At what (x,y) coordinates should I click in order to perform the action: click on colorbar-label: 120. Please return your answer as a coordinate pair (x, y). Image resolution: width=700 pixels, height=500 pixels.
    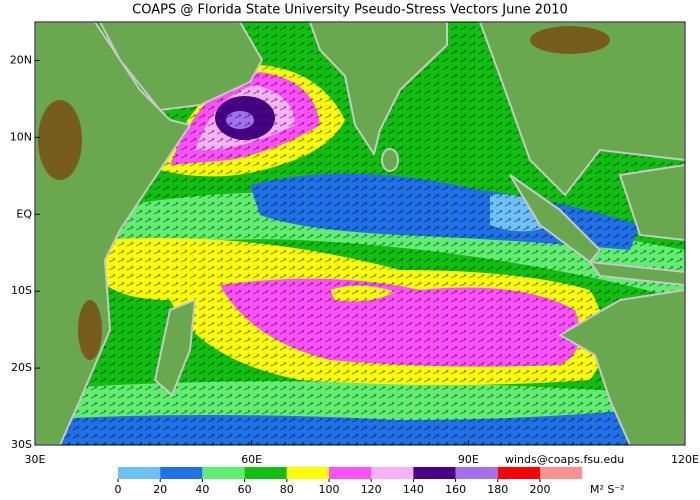
    Looking at the image, I should click on (371, 489).